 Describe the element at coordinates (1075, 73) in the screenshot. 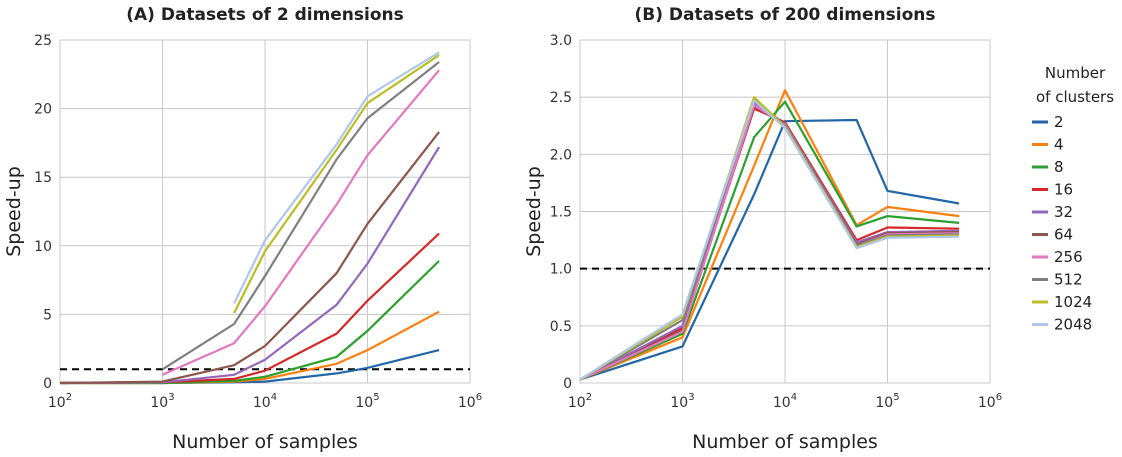

I see `legend-title-line1: Number` at that location.